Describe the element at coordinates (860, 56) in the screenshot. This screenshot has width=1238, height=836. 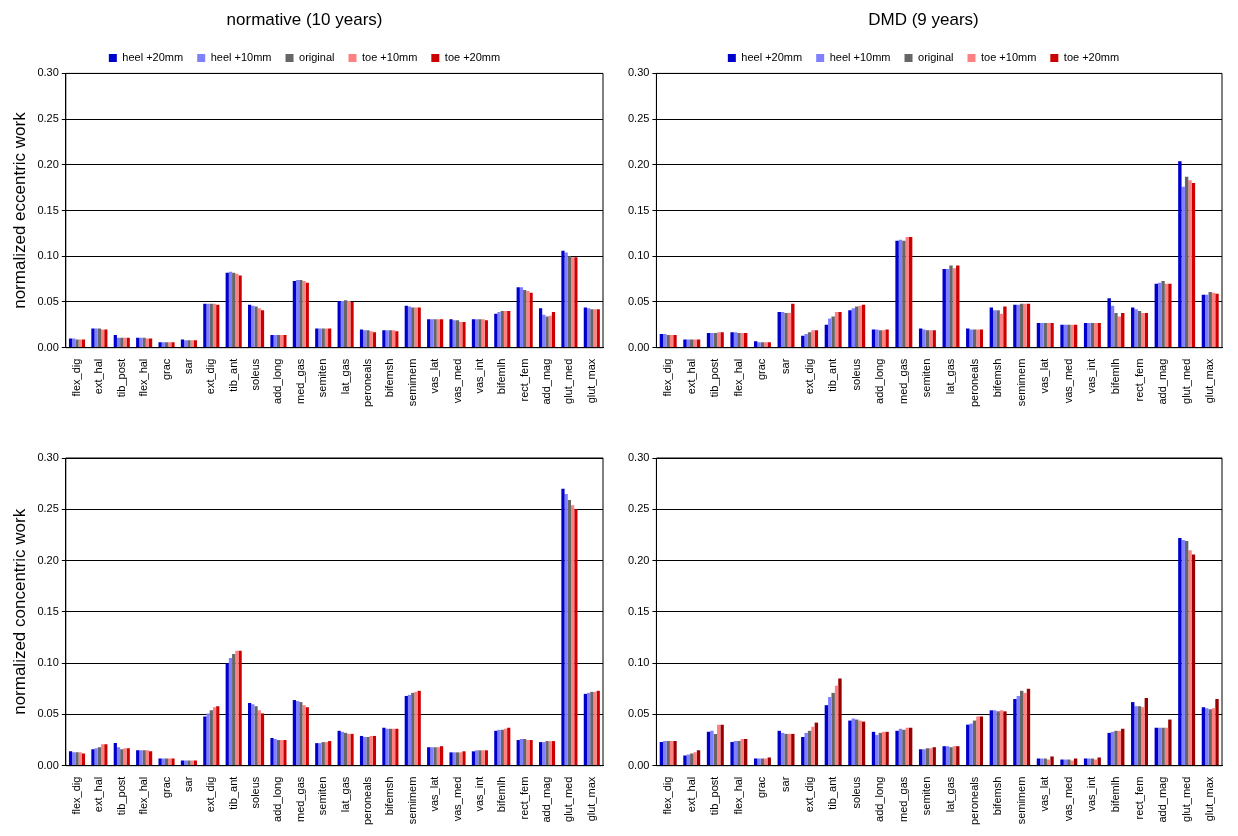
I see `legend-label: heel +10mm` at that location.